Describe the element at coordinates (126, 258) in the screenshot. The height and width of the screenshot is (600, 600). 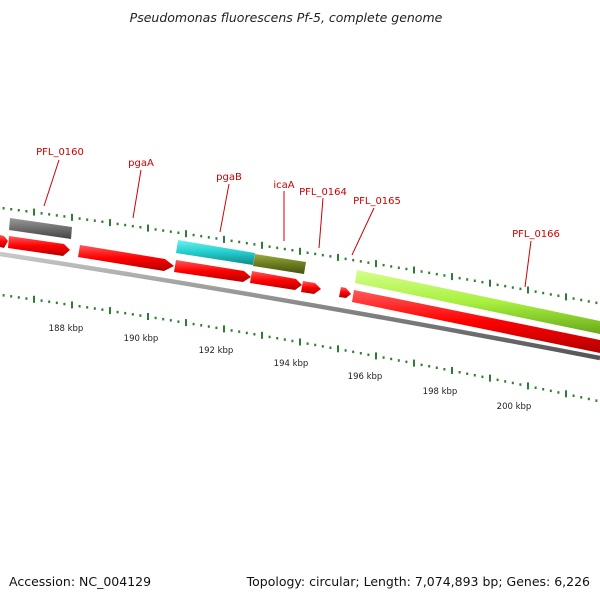
I see `cds-arrow-pgaa` at that location.